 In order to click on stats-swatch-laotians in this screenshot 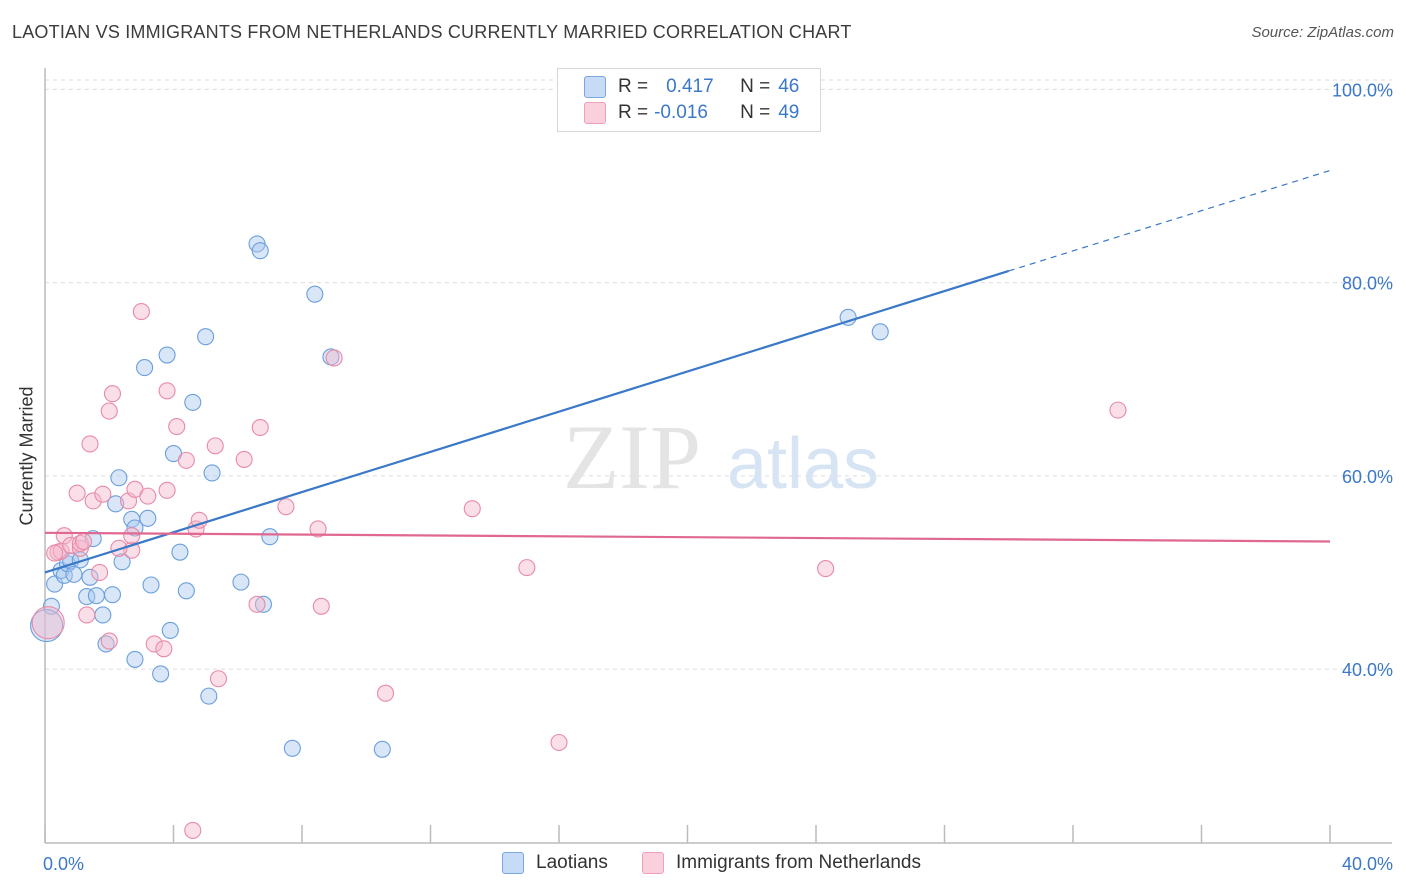, I will do `click(595, 87)`.